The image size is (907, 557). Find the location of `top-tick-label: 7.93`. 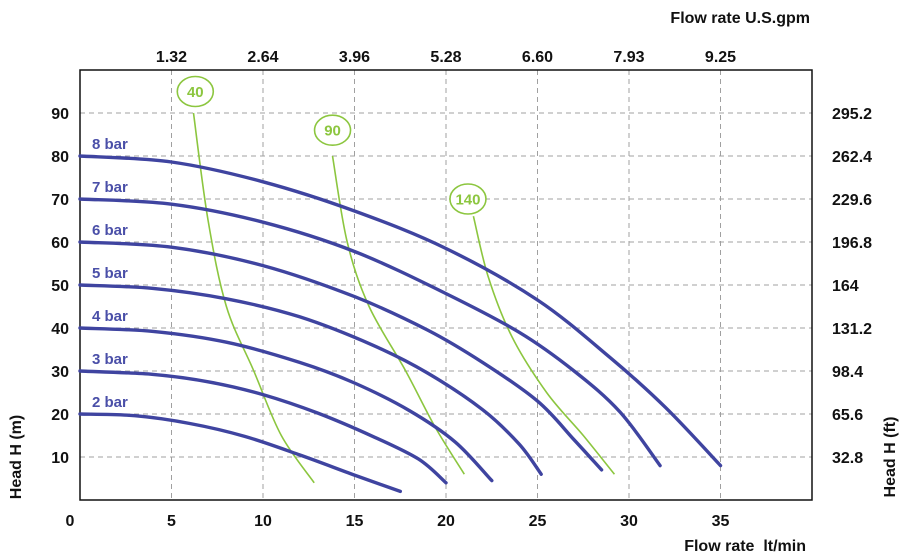

top-tick-label: 7.93 is located at coordinates (628, 57).